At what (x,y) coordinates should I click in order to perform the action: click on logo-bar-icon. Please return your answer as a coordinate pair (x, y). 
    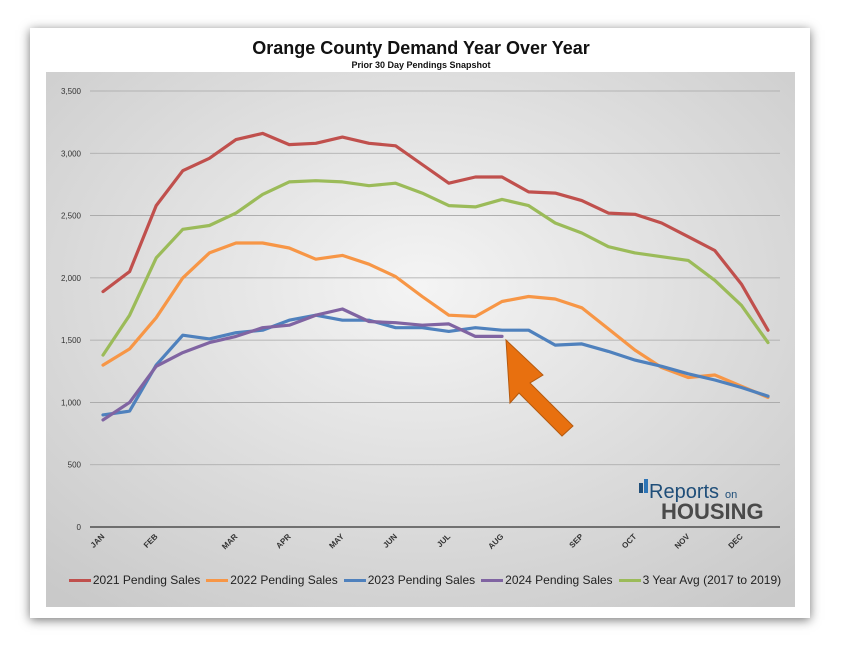
    Looking at the image, I should click on (641, 488).